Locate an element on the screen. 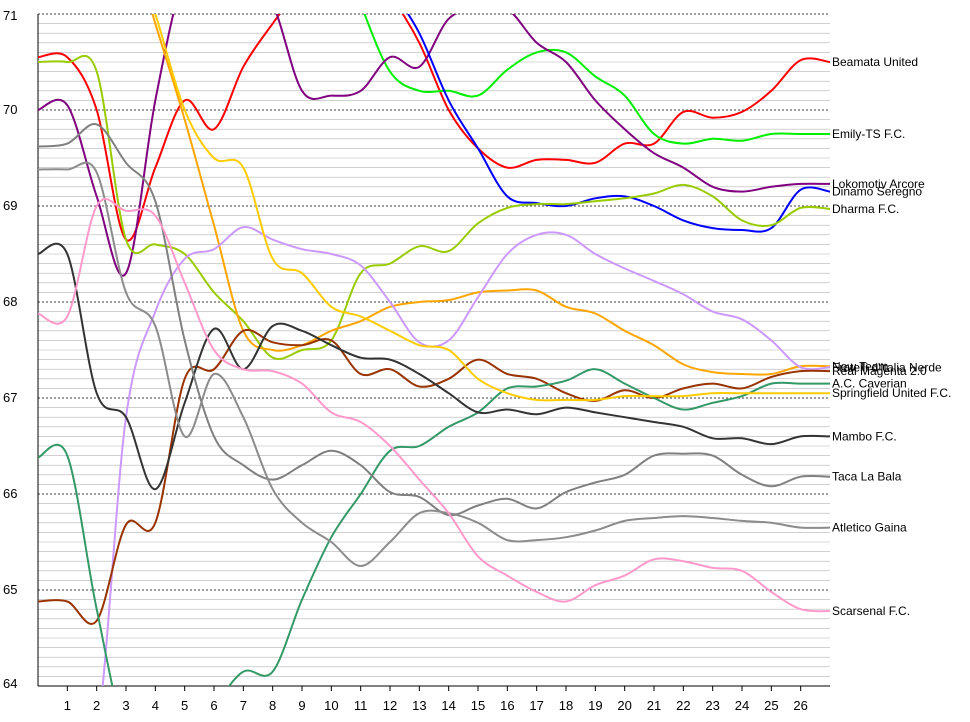 Image resolution: width=970 pixels, height=722 pixels. series-label-real-magenta-2-0: Real Magenta 2.0 is located at coordinates (879, 371).